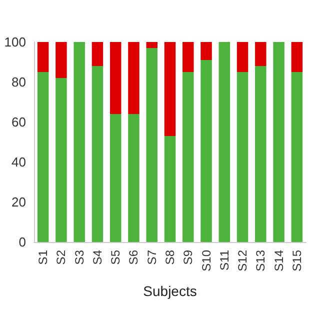  Describe the element at coordinates (170, 257) in the screenshot. I see `x-tick-label: S8` at that location.